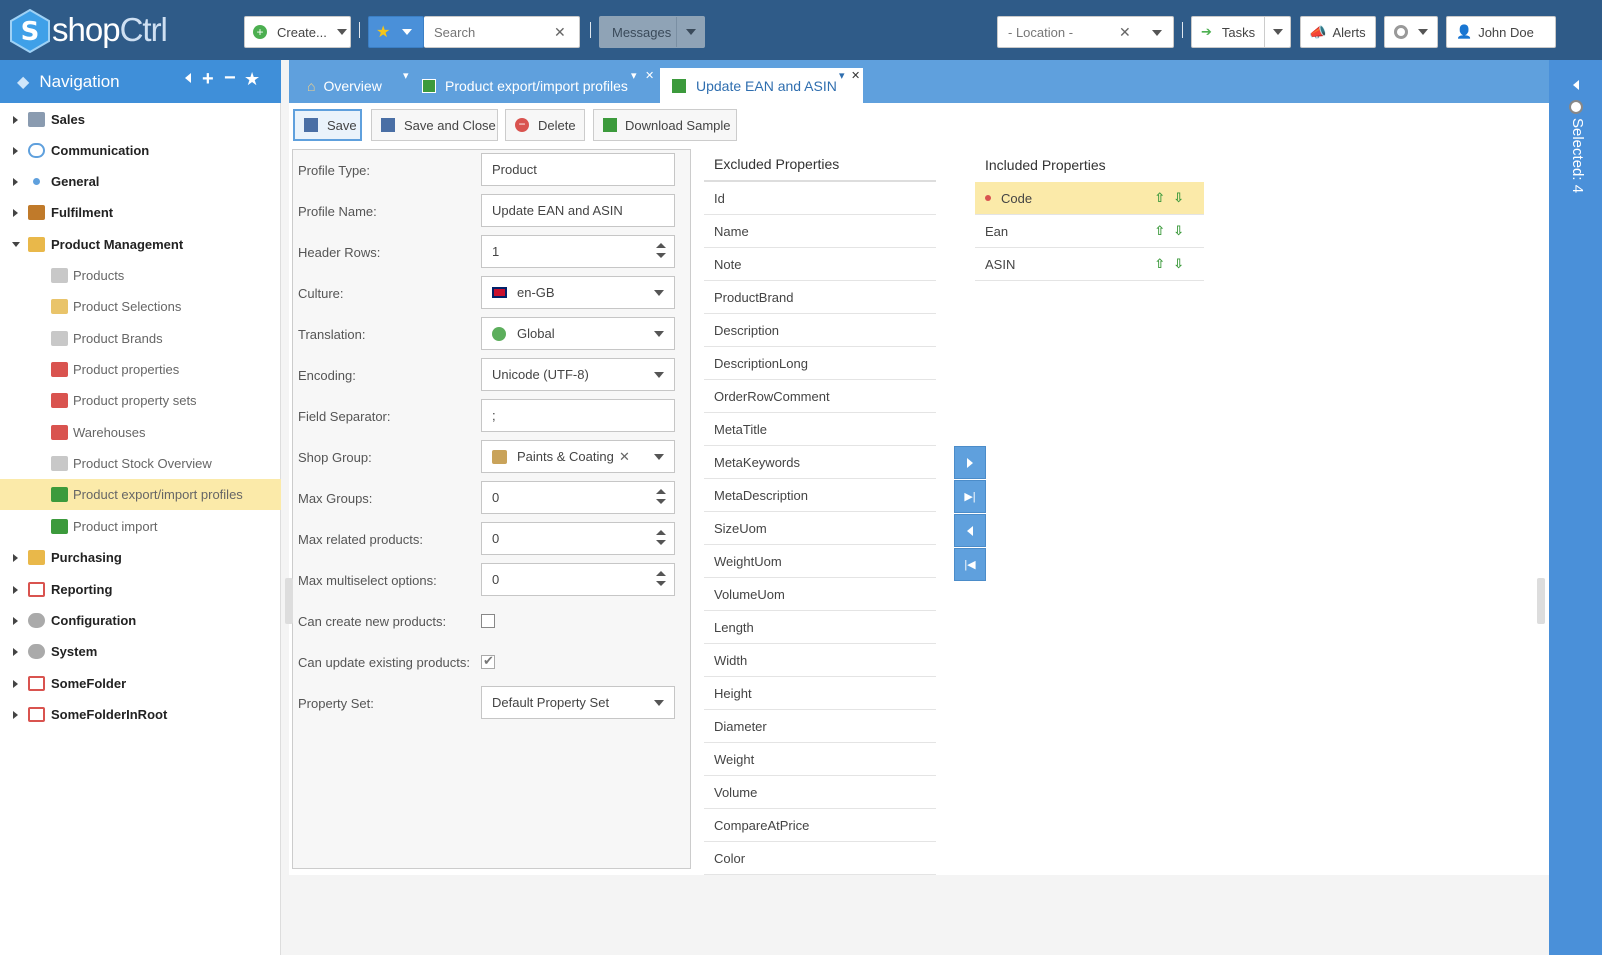  What do you see at coordinates (970, 496) in the screenshot?
I see `move-all-right-button: ▶|` at bounding box center [970, 496].